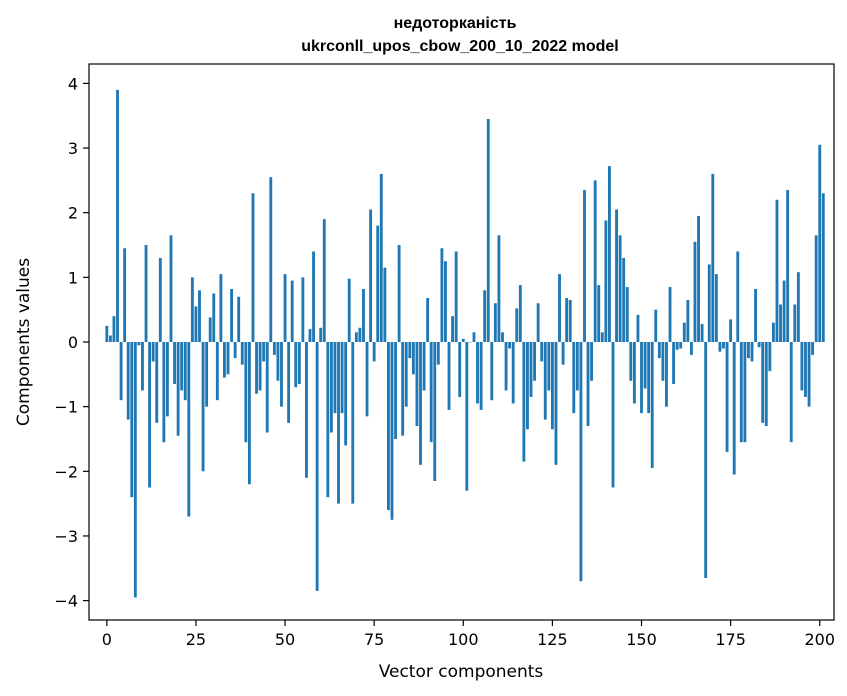 Image resolution: width=847 pixels, height=696 pixels. Describe the element at coordinates (455, 23) in the screenshot. I see `chart-title-line1: недоторканість` at that location.